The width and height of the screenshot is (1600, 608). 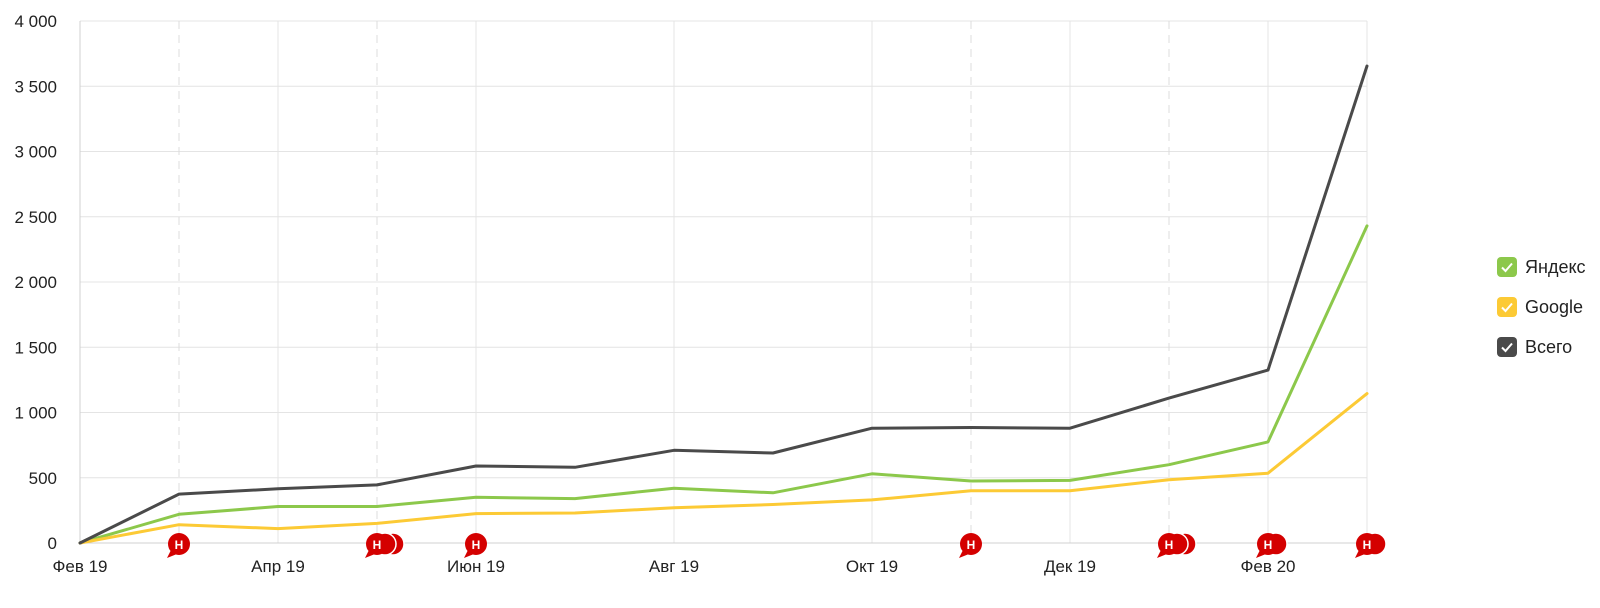 What do you see at coordinates (1070, 566) in the screenshot?
I see `x-tick-label: Дек 19` at bounding box center [1070, 566].